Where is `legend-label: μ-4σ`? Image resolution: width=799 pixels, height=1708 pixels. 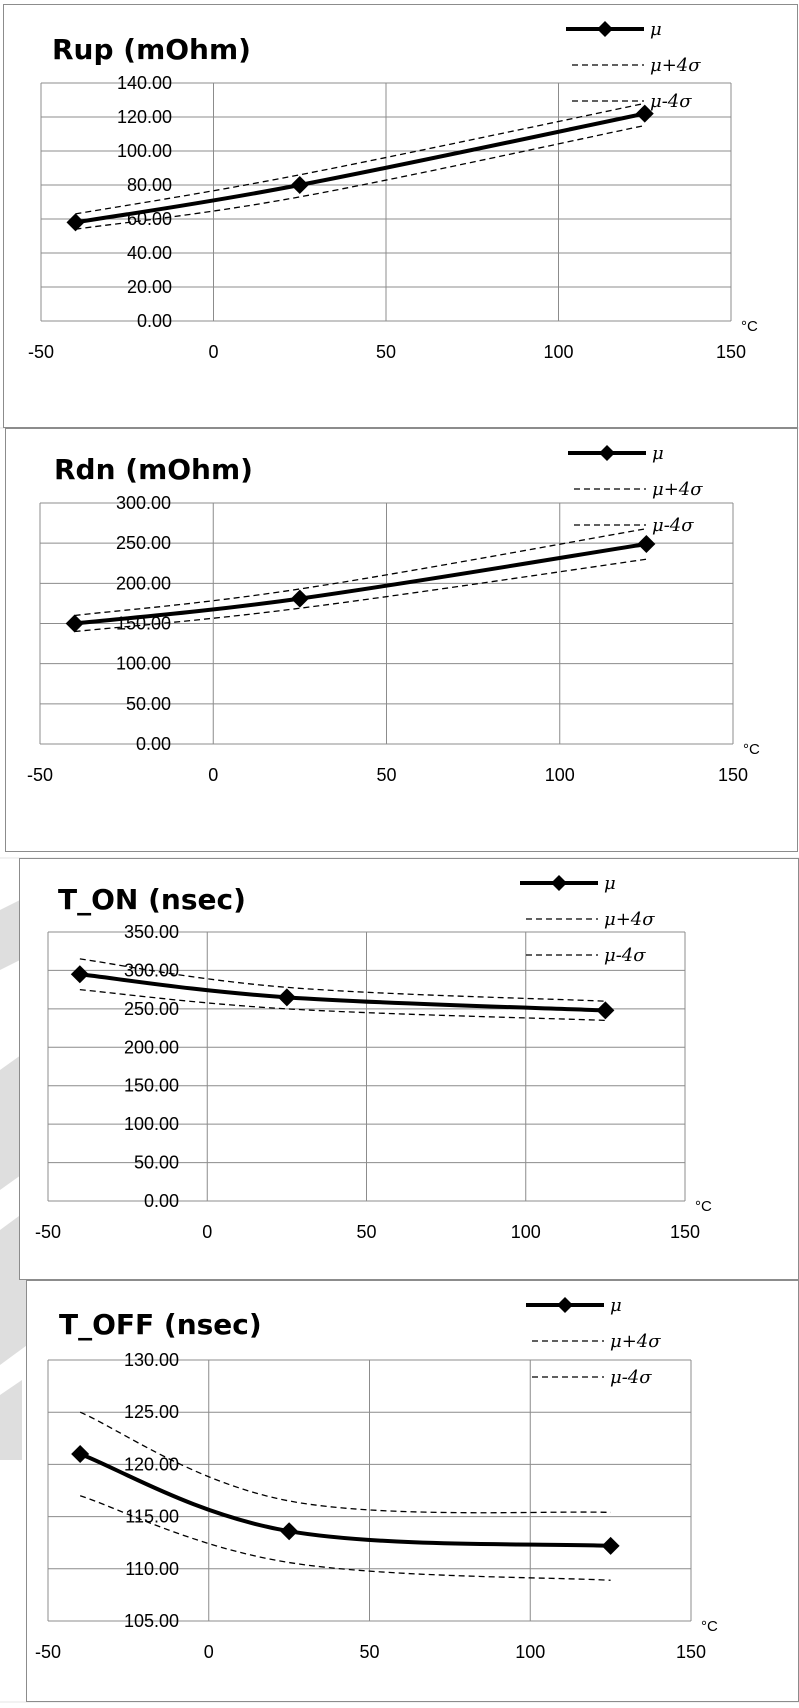
legend-label: μ-4σ is located at coordinates (625, 955).